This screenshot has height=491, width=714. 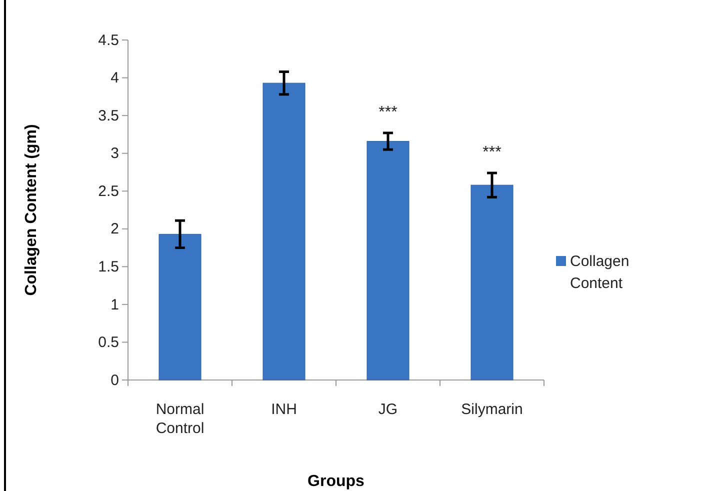 I want to click on y-tick-label: 1, so click(x=114, y=305).